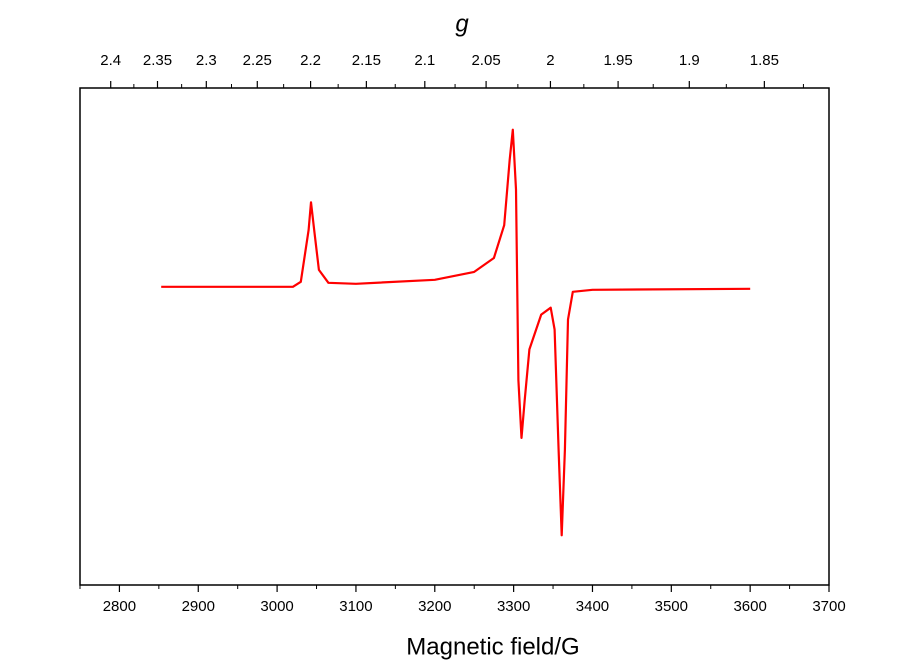 This screenshot has height=668, width=900. Describe the element at coordinates (110, 60) in the screenshot. I see `x2-tick-label: 2.4` at that location.